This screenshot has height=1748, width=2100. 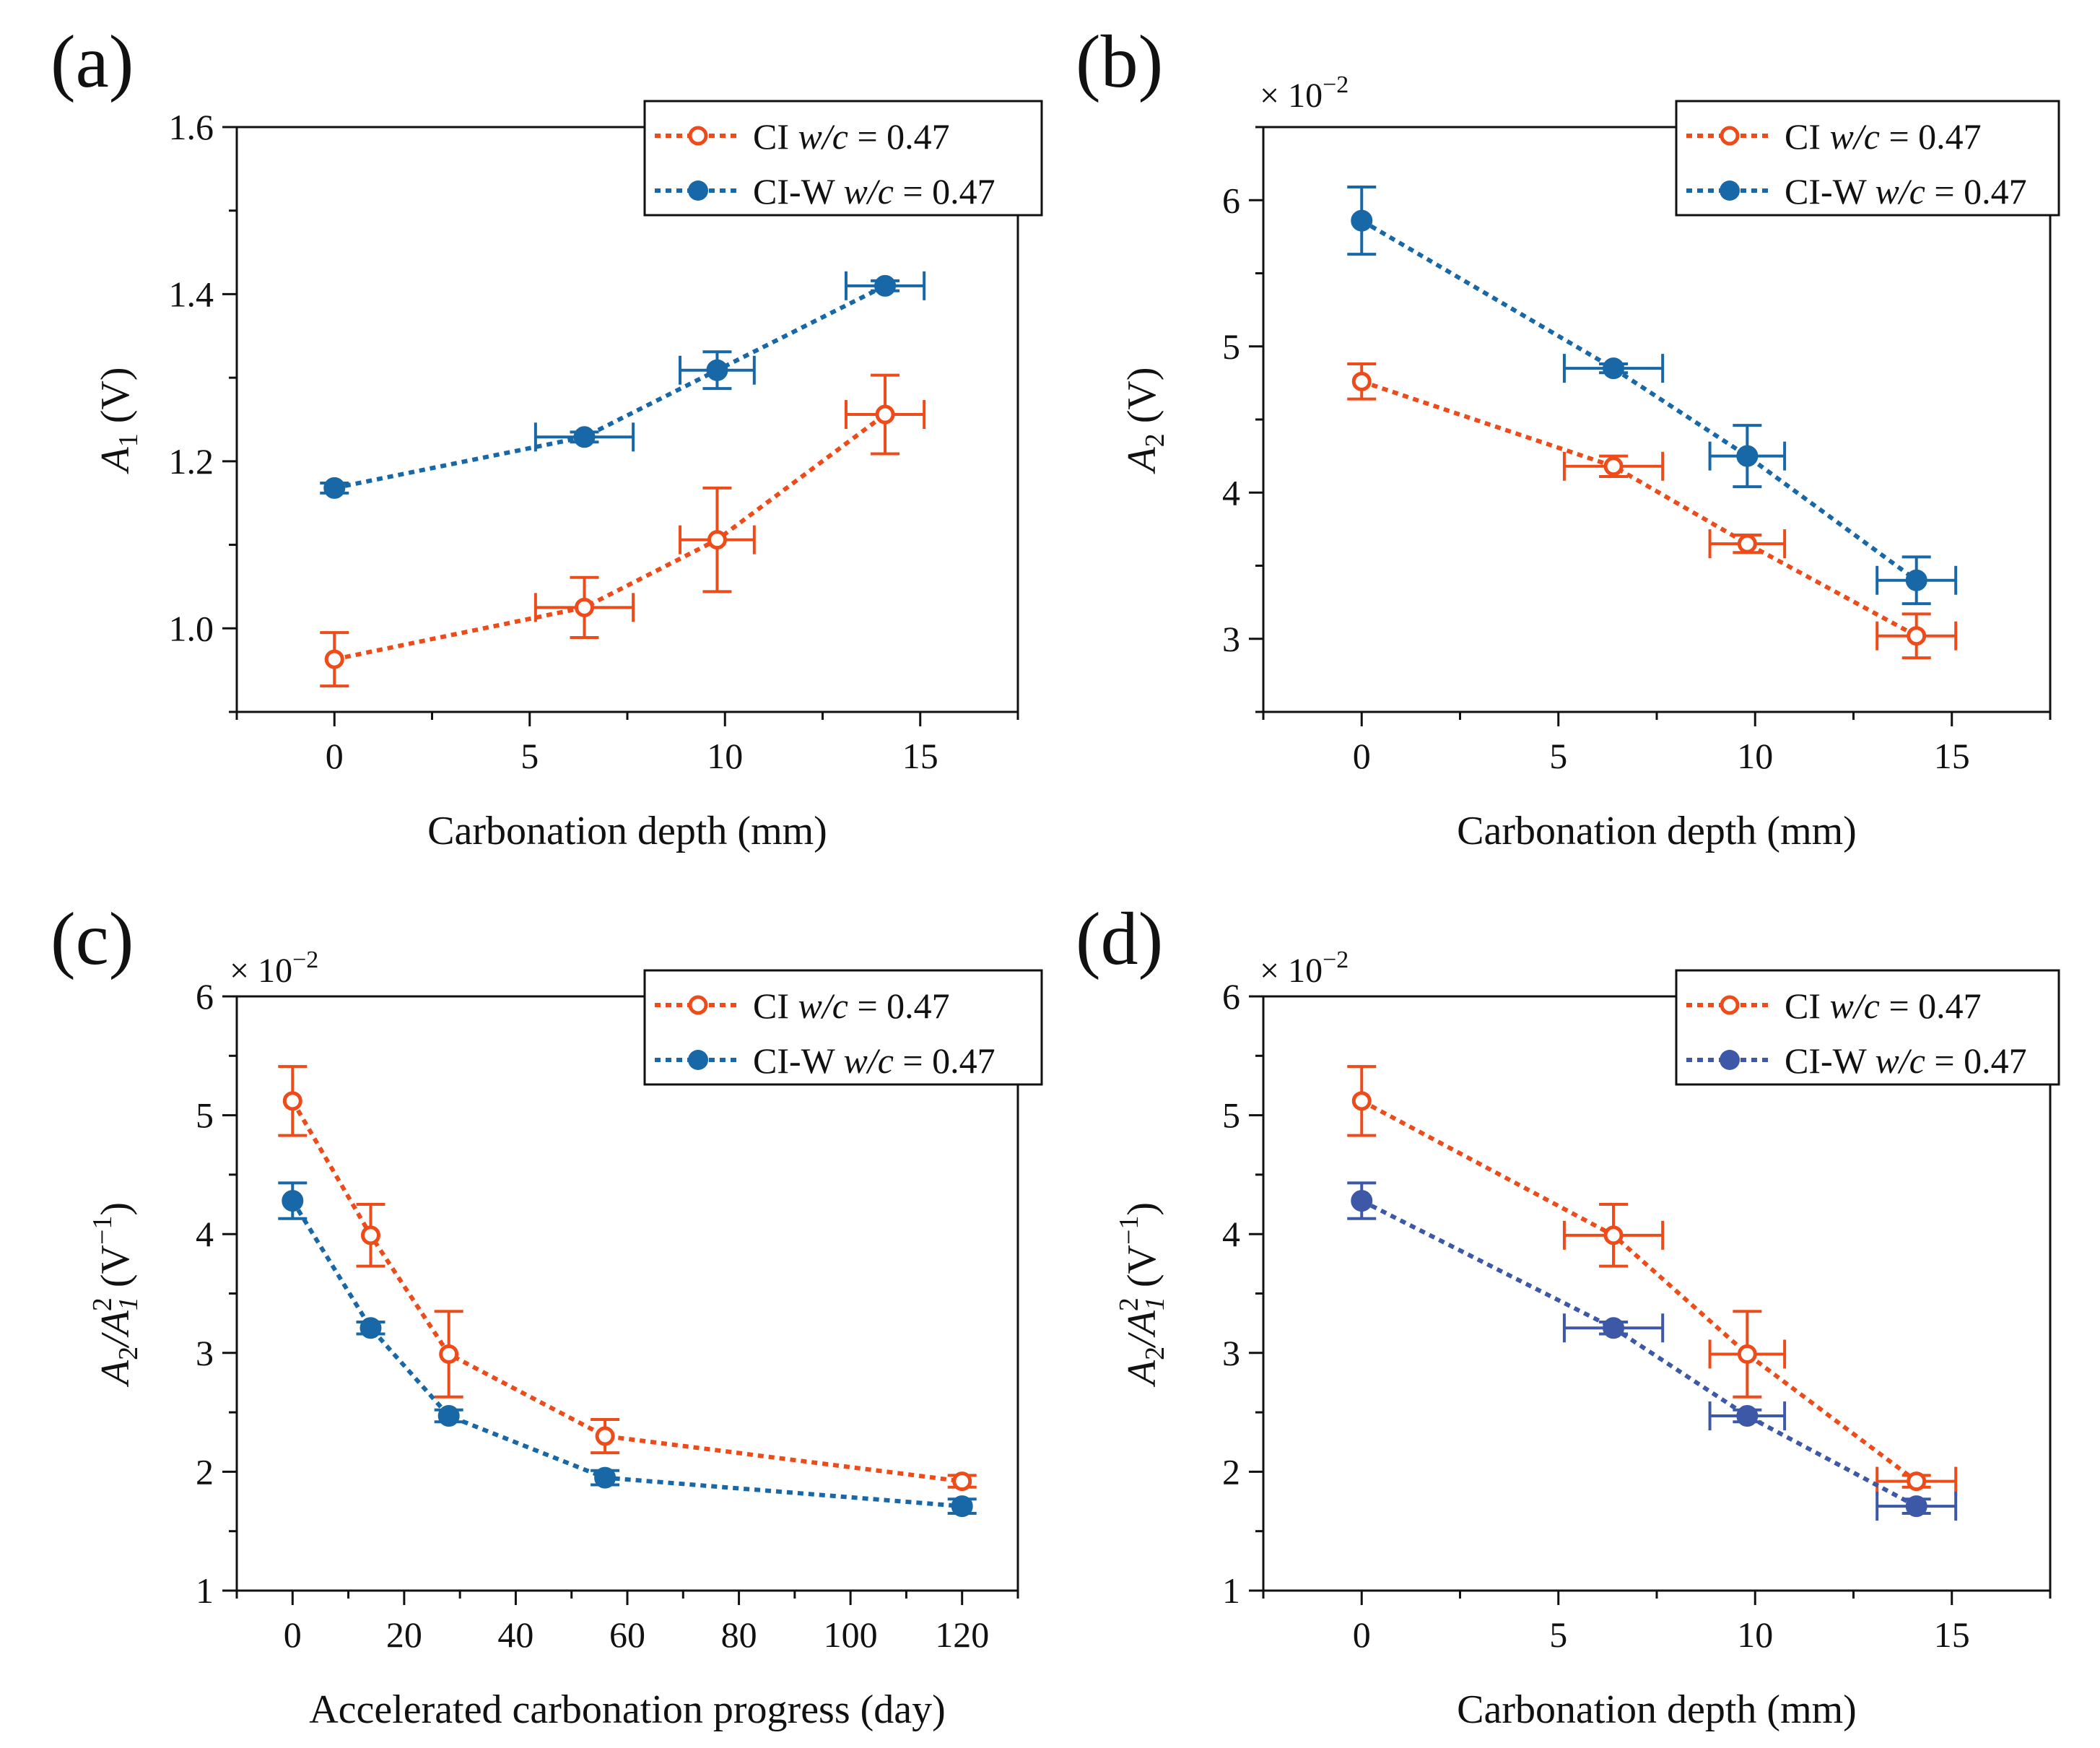 What do you see at coordinates (92, 938) in the screenshot?
I see `panel-label: (c)` at bounding box center [92, 938].